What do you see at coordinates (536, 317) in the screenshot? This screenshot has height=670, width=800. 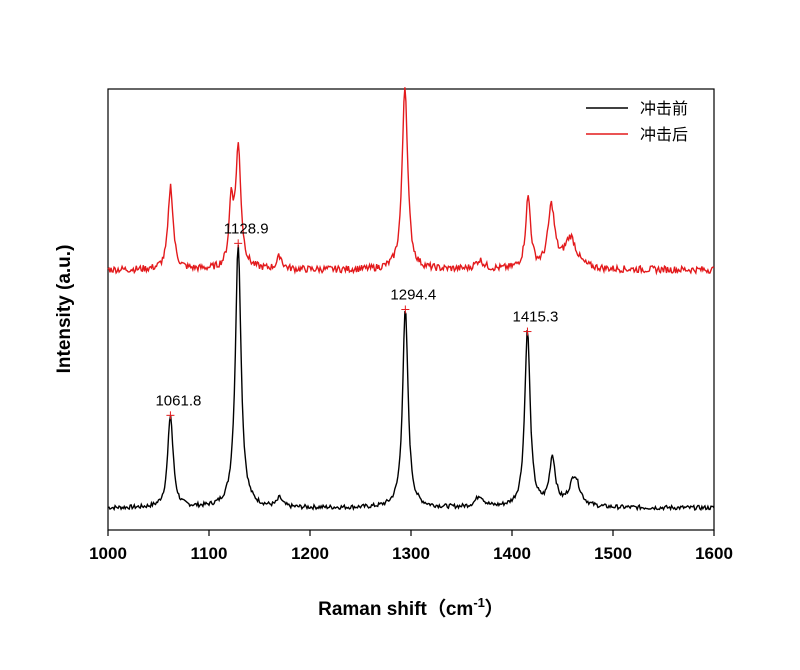 I see `peak-label: 1415.3` at bounding box center [536, 317].